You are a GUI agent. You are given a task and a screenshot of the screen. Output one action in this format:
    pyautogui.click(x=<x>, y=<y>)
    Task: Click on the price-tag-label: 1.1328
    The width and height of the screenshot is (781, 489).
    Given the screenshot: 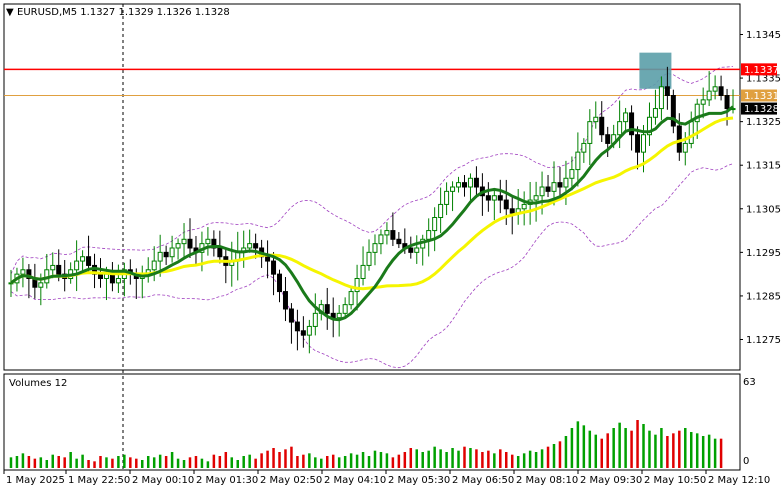 What is the action you would take?
    pyautogui.click(x=761, y=109)
    